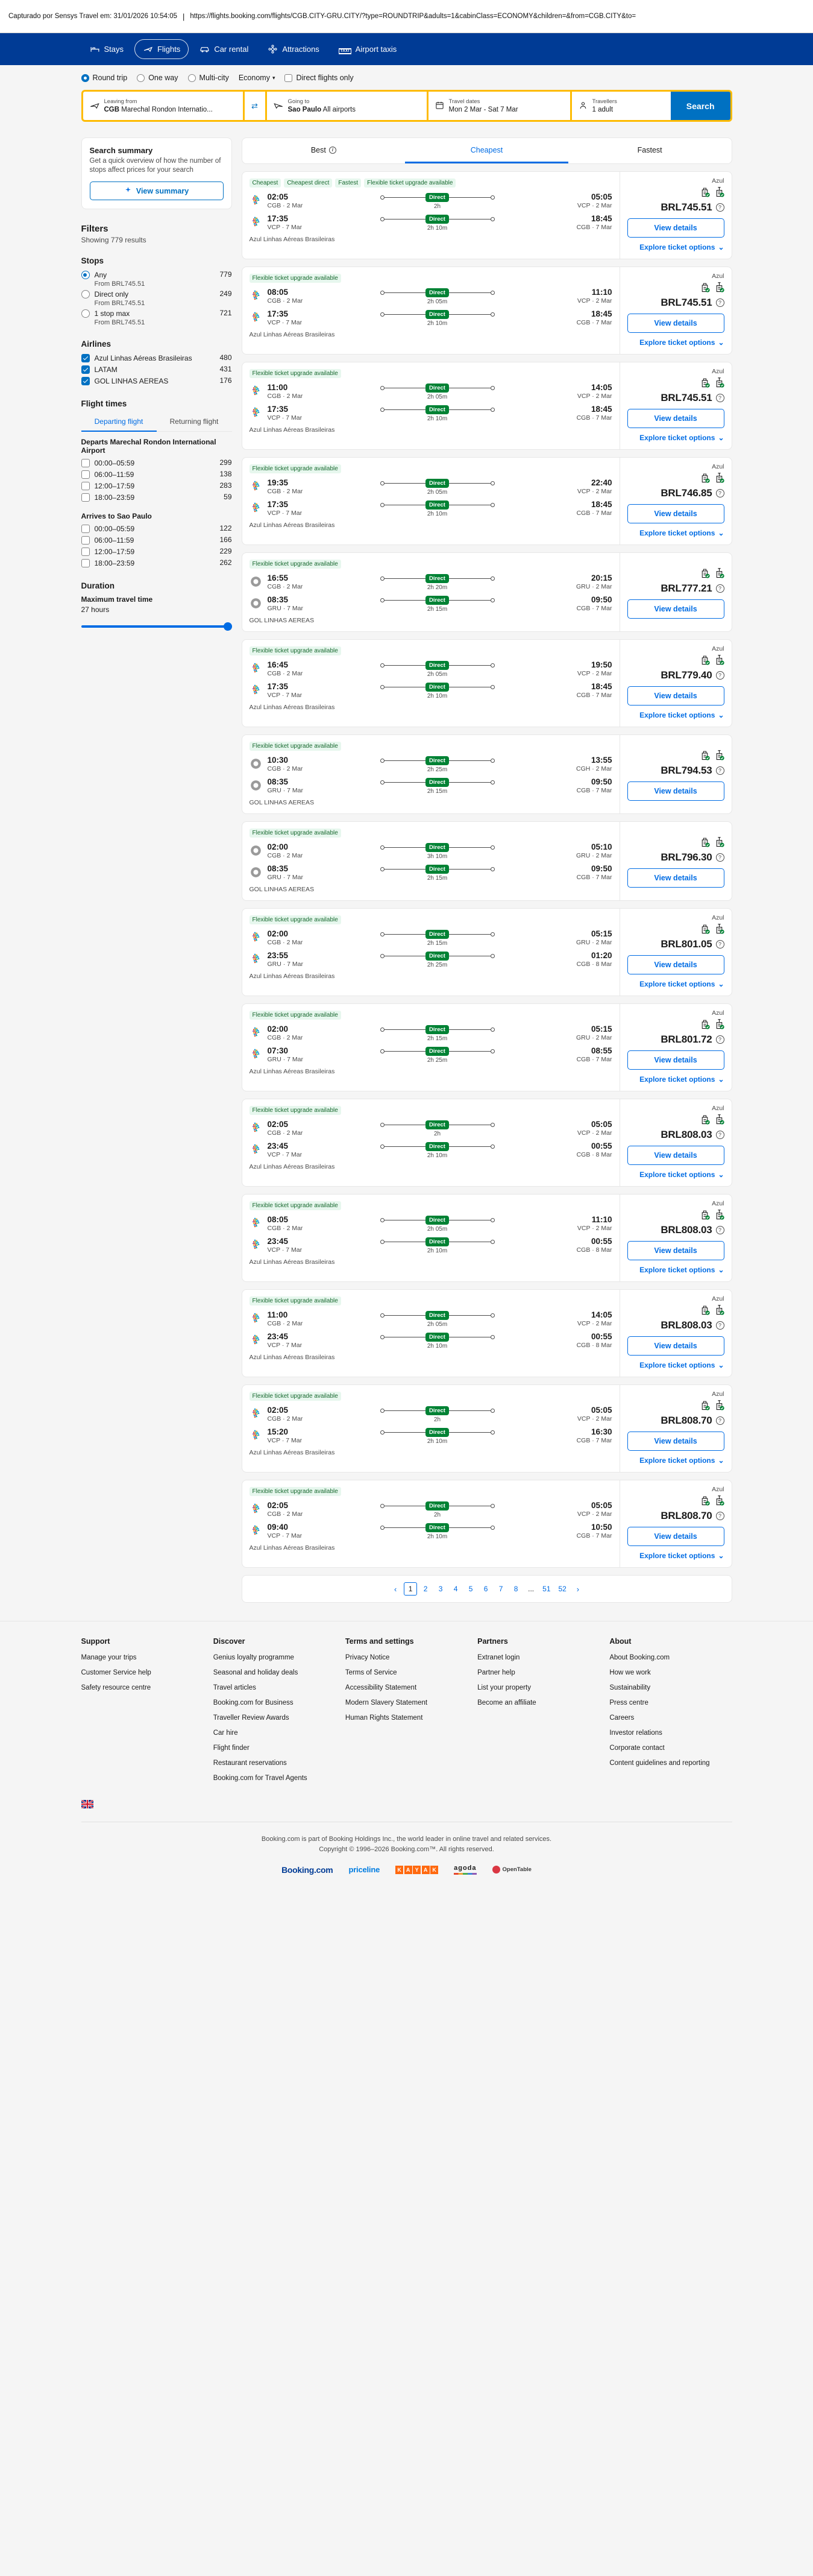 This screenshot has width=813, height=2576. Describe the element at coordinates (371, 1672) in the screenshot. I see `footer-link: Terms of Service` at that location.